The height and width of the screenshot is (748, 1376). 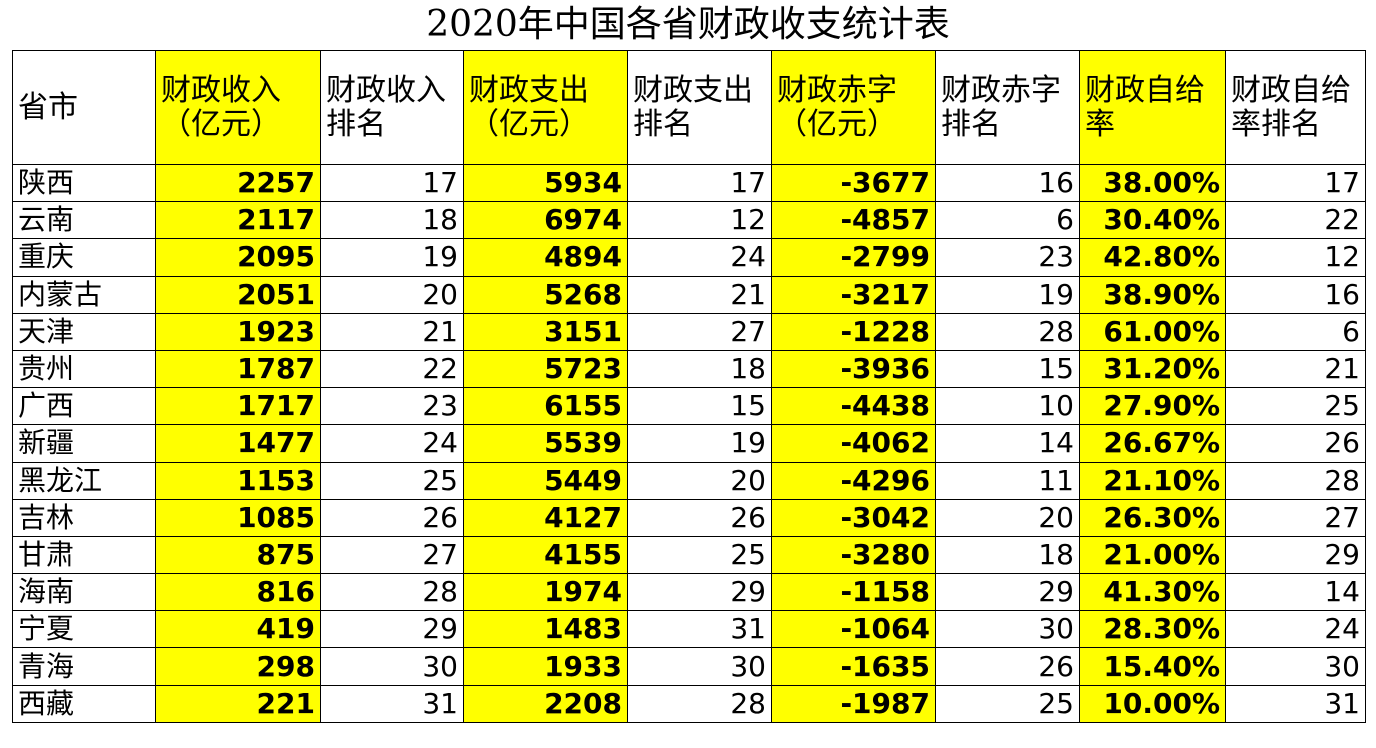 What do you see at coordinates (84, 107) in the screenshot?
I see `header-cell: 省市` at bounding box center [84, 107].